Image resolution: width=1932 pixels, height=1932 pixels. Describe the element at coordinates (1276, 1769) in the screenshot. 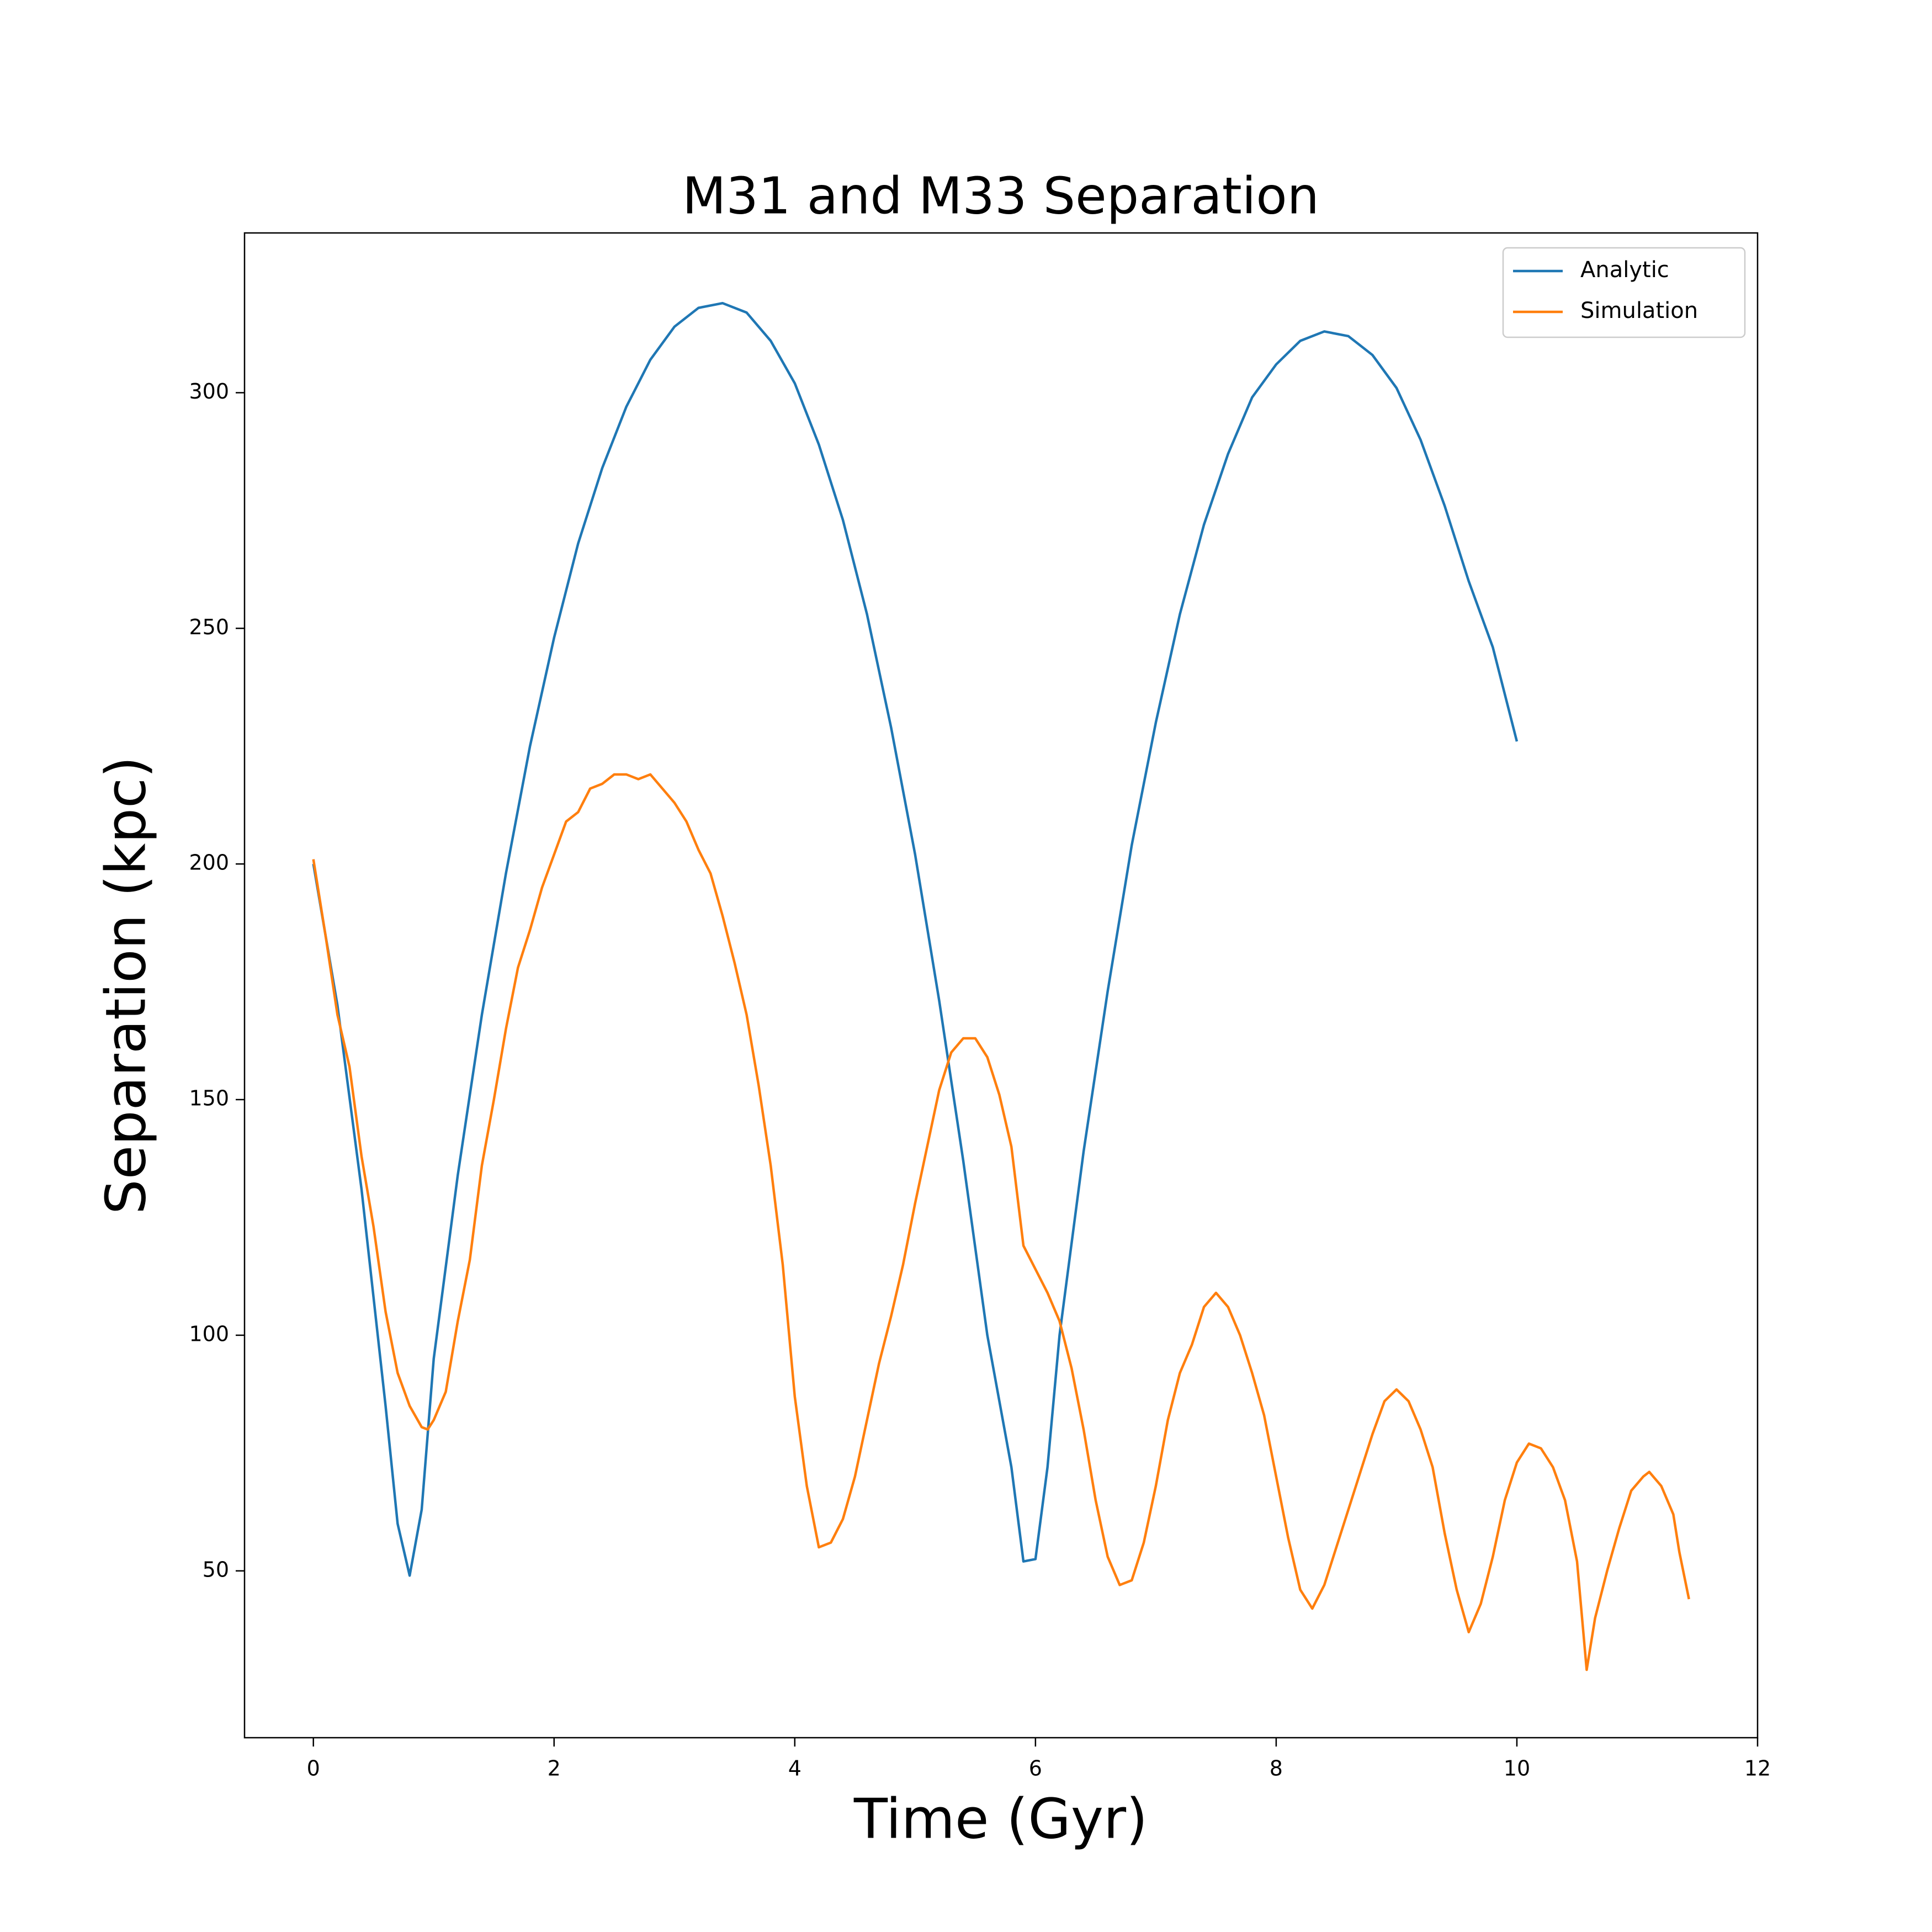

I see `x-tick-label: 8` at that location.